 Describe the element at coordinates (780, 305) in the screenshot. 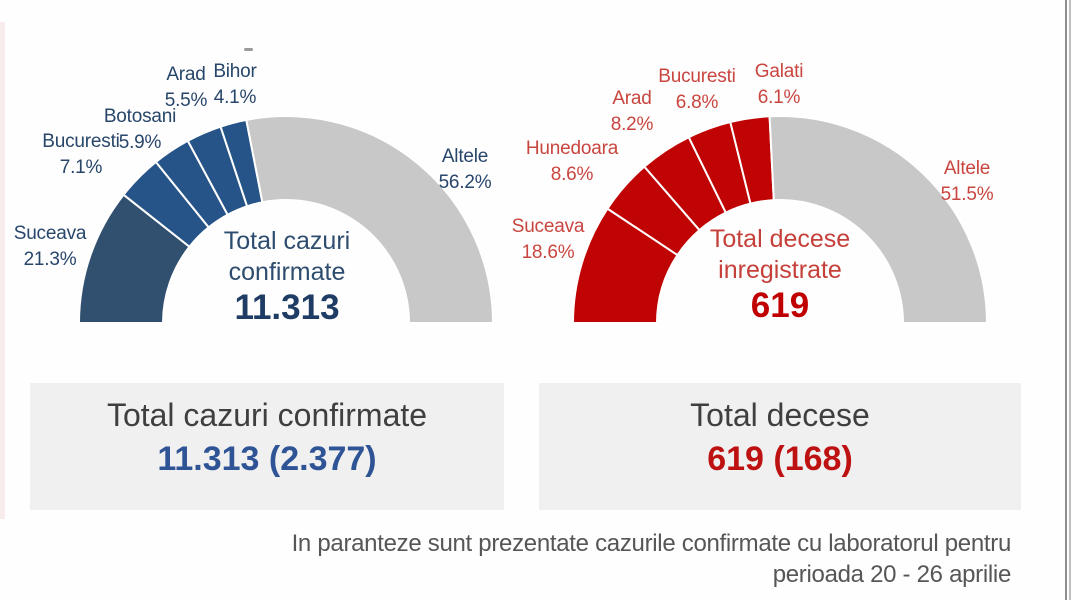

I see `deaths-total-value: 619` at that location.